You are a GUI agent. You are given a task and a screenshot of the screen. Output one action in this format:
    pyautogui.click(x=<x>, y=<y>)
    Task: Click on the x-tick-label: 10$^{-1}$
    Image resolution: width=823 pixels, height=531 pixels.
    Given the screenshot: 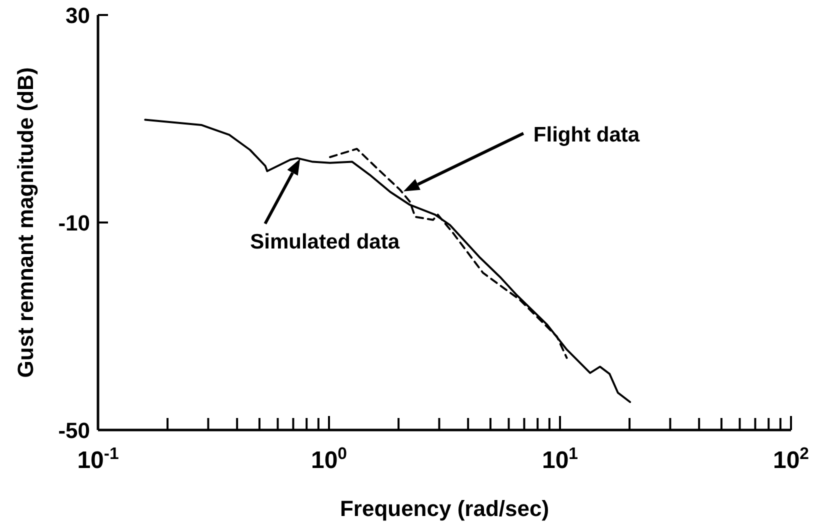 What is the action you would take?
    pyautogui.click(x=98, y=459)
    